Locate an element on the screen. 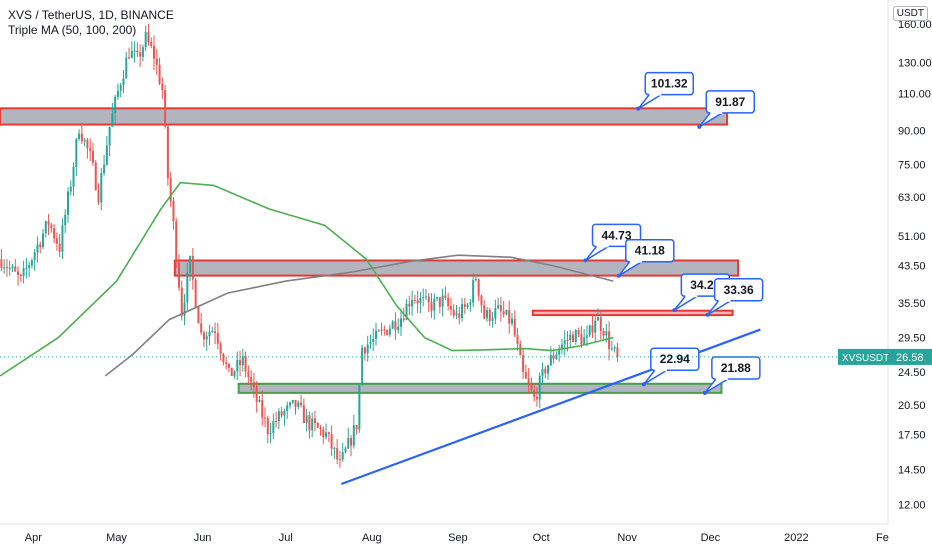  currency-label: USDT is located at coordinates (910, 13).